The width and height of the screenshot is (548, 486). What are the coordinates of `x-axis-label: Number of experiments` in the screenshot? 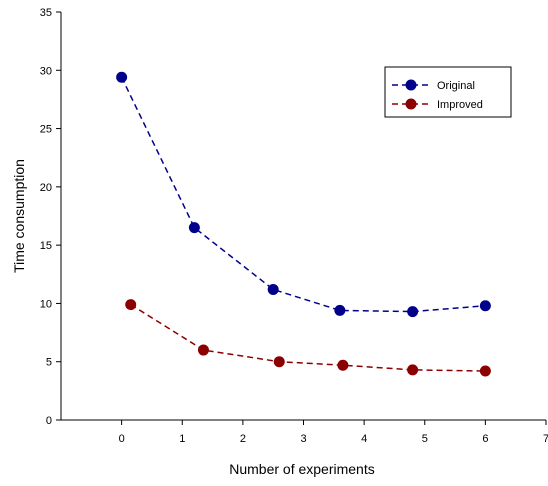 It's located at (302, 469).